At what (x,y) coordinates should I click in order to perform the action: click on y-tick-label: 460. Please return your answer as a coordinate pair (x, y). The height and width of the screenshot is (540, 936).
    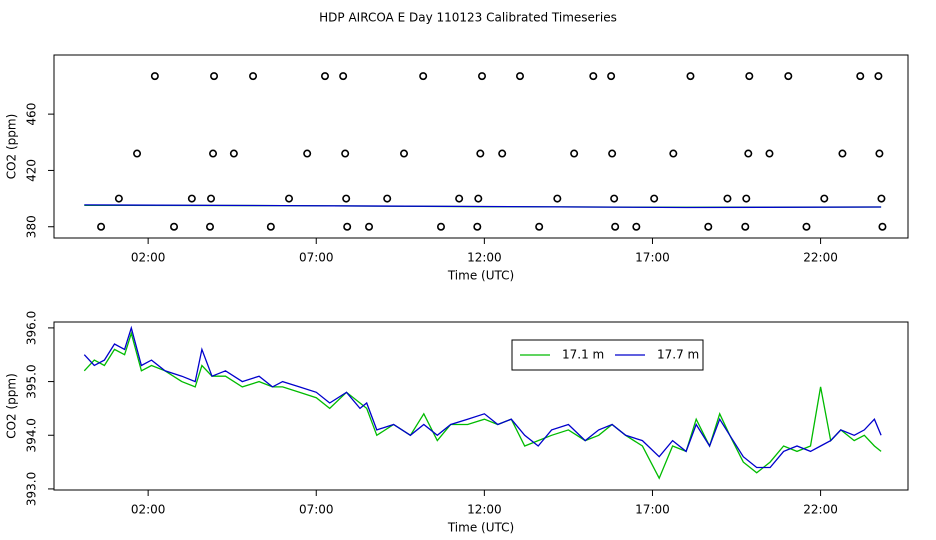
    Looking at the image, I should click on (32, 114).